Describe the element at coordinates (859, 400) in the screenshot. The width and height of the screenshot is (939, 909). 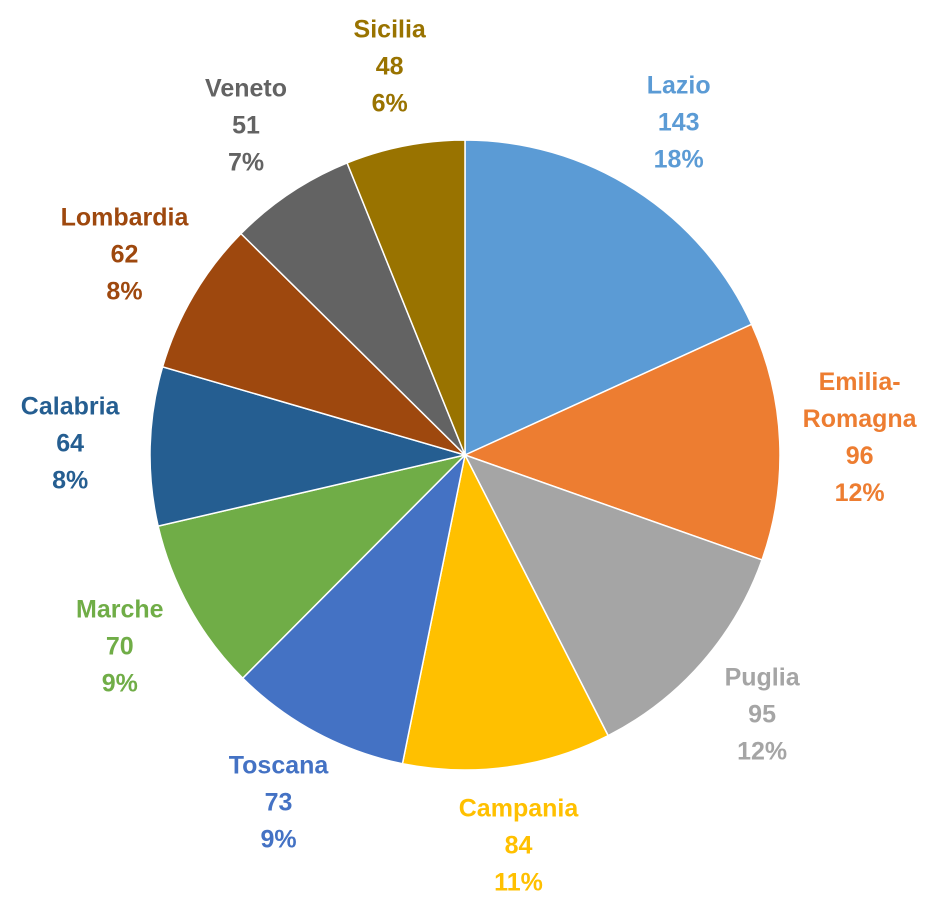
I see `category-label: Emilia-Romagna` at that location.